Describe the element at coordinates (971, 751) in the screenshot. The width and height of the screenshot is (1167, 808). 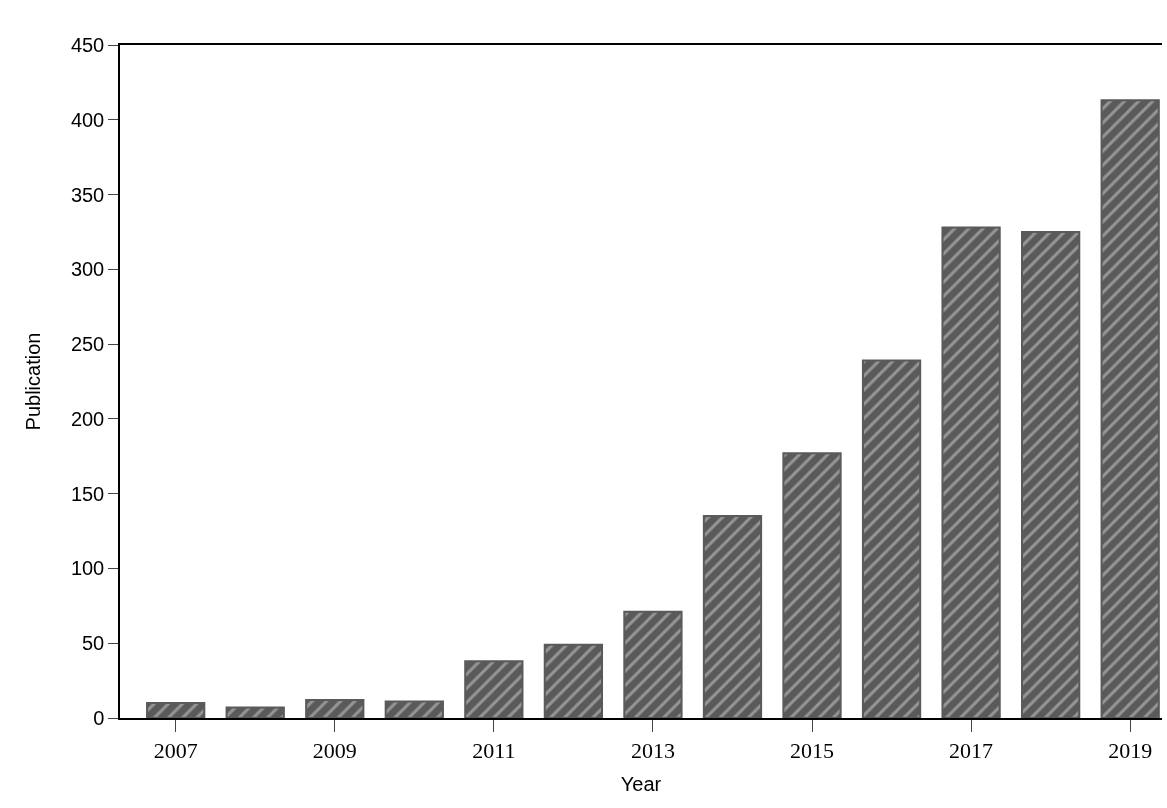
I see `x-tick-label: 2017` at that location.